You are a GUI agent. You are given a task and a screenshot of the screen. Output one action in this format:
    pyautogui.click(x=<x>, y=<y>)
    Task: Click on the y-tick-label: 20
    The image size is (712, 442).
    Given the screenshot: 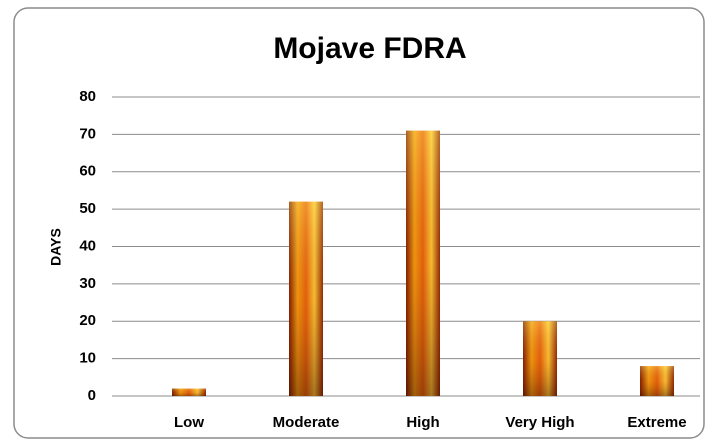 What is the action you would take?
    pyautogui.click(x=87, y=320)
    